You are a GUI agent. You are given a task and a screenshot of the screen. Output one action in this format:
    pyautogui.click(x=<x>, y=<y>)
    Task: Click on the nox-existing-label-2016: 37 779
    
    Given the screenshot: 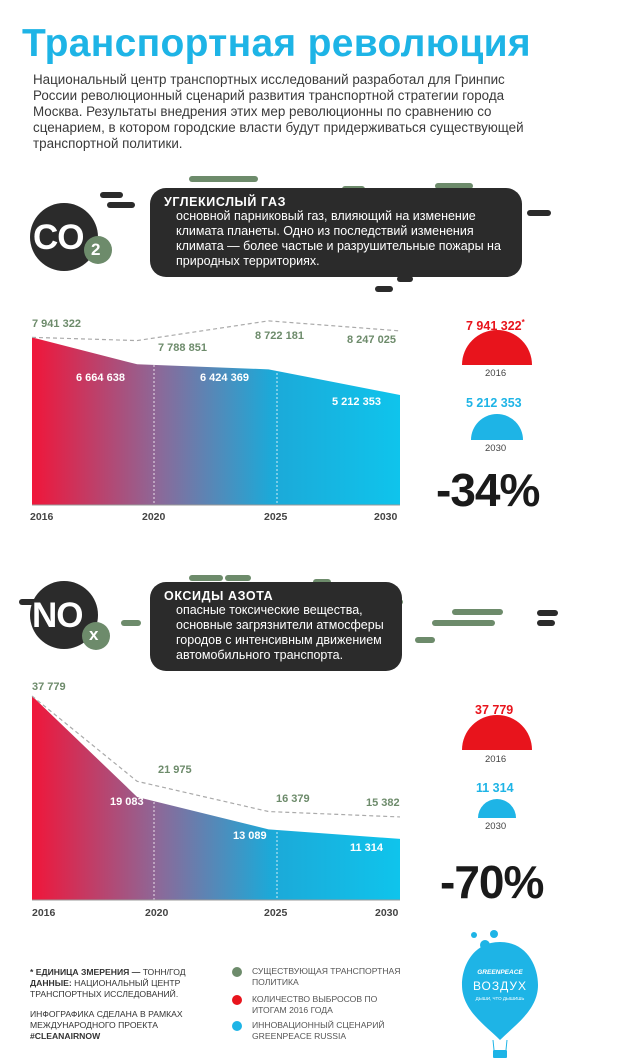 What is the action you would take?
    pyautogui.click(x=49, y=687)
    